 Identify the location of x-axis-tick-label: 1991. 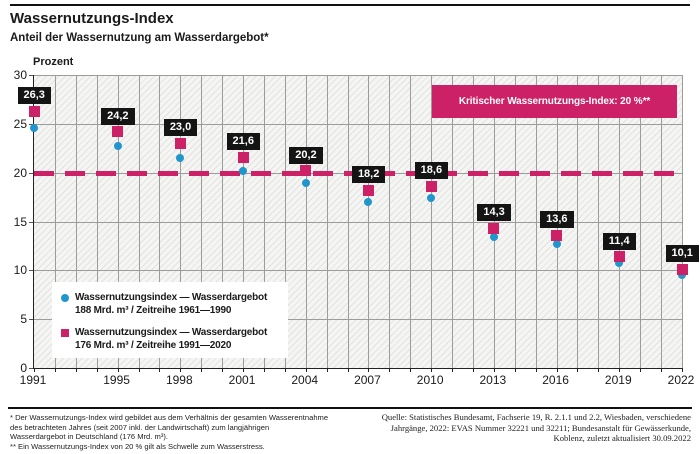
(33, 380).